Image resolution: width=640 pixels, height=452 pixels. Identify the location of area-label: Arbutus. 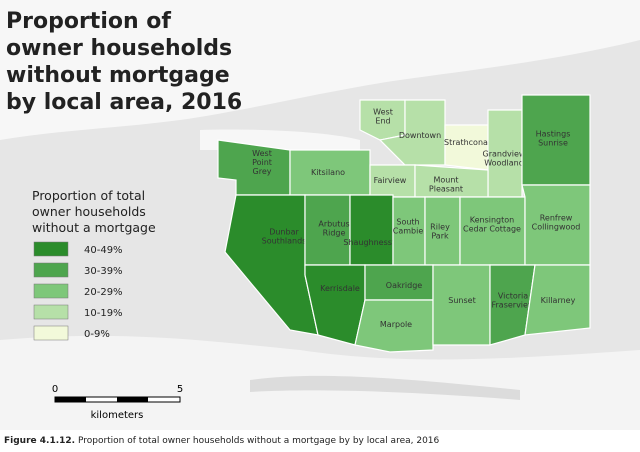
(333, 224).